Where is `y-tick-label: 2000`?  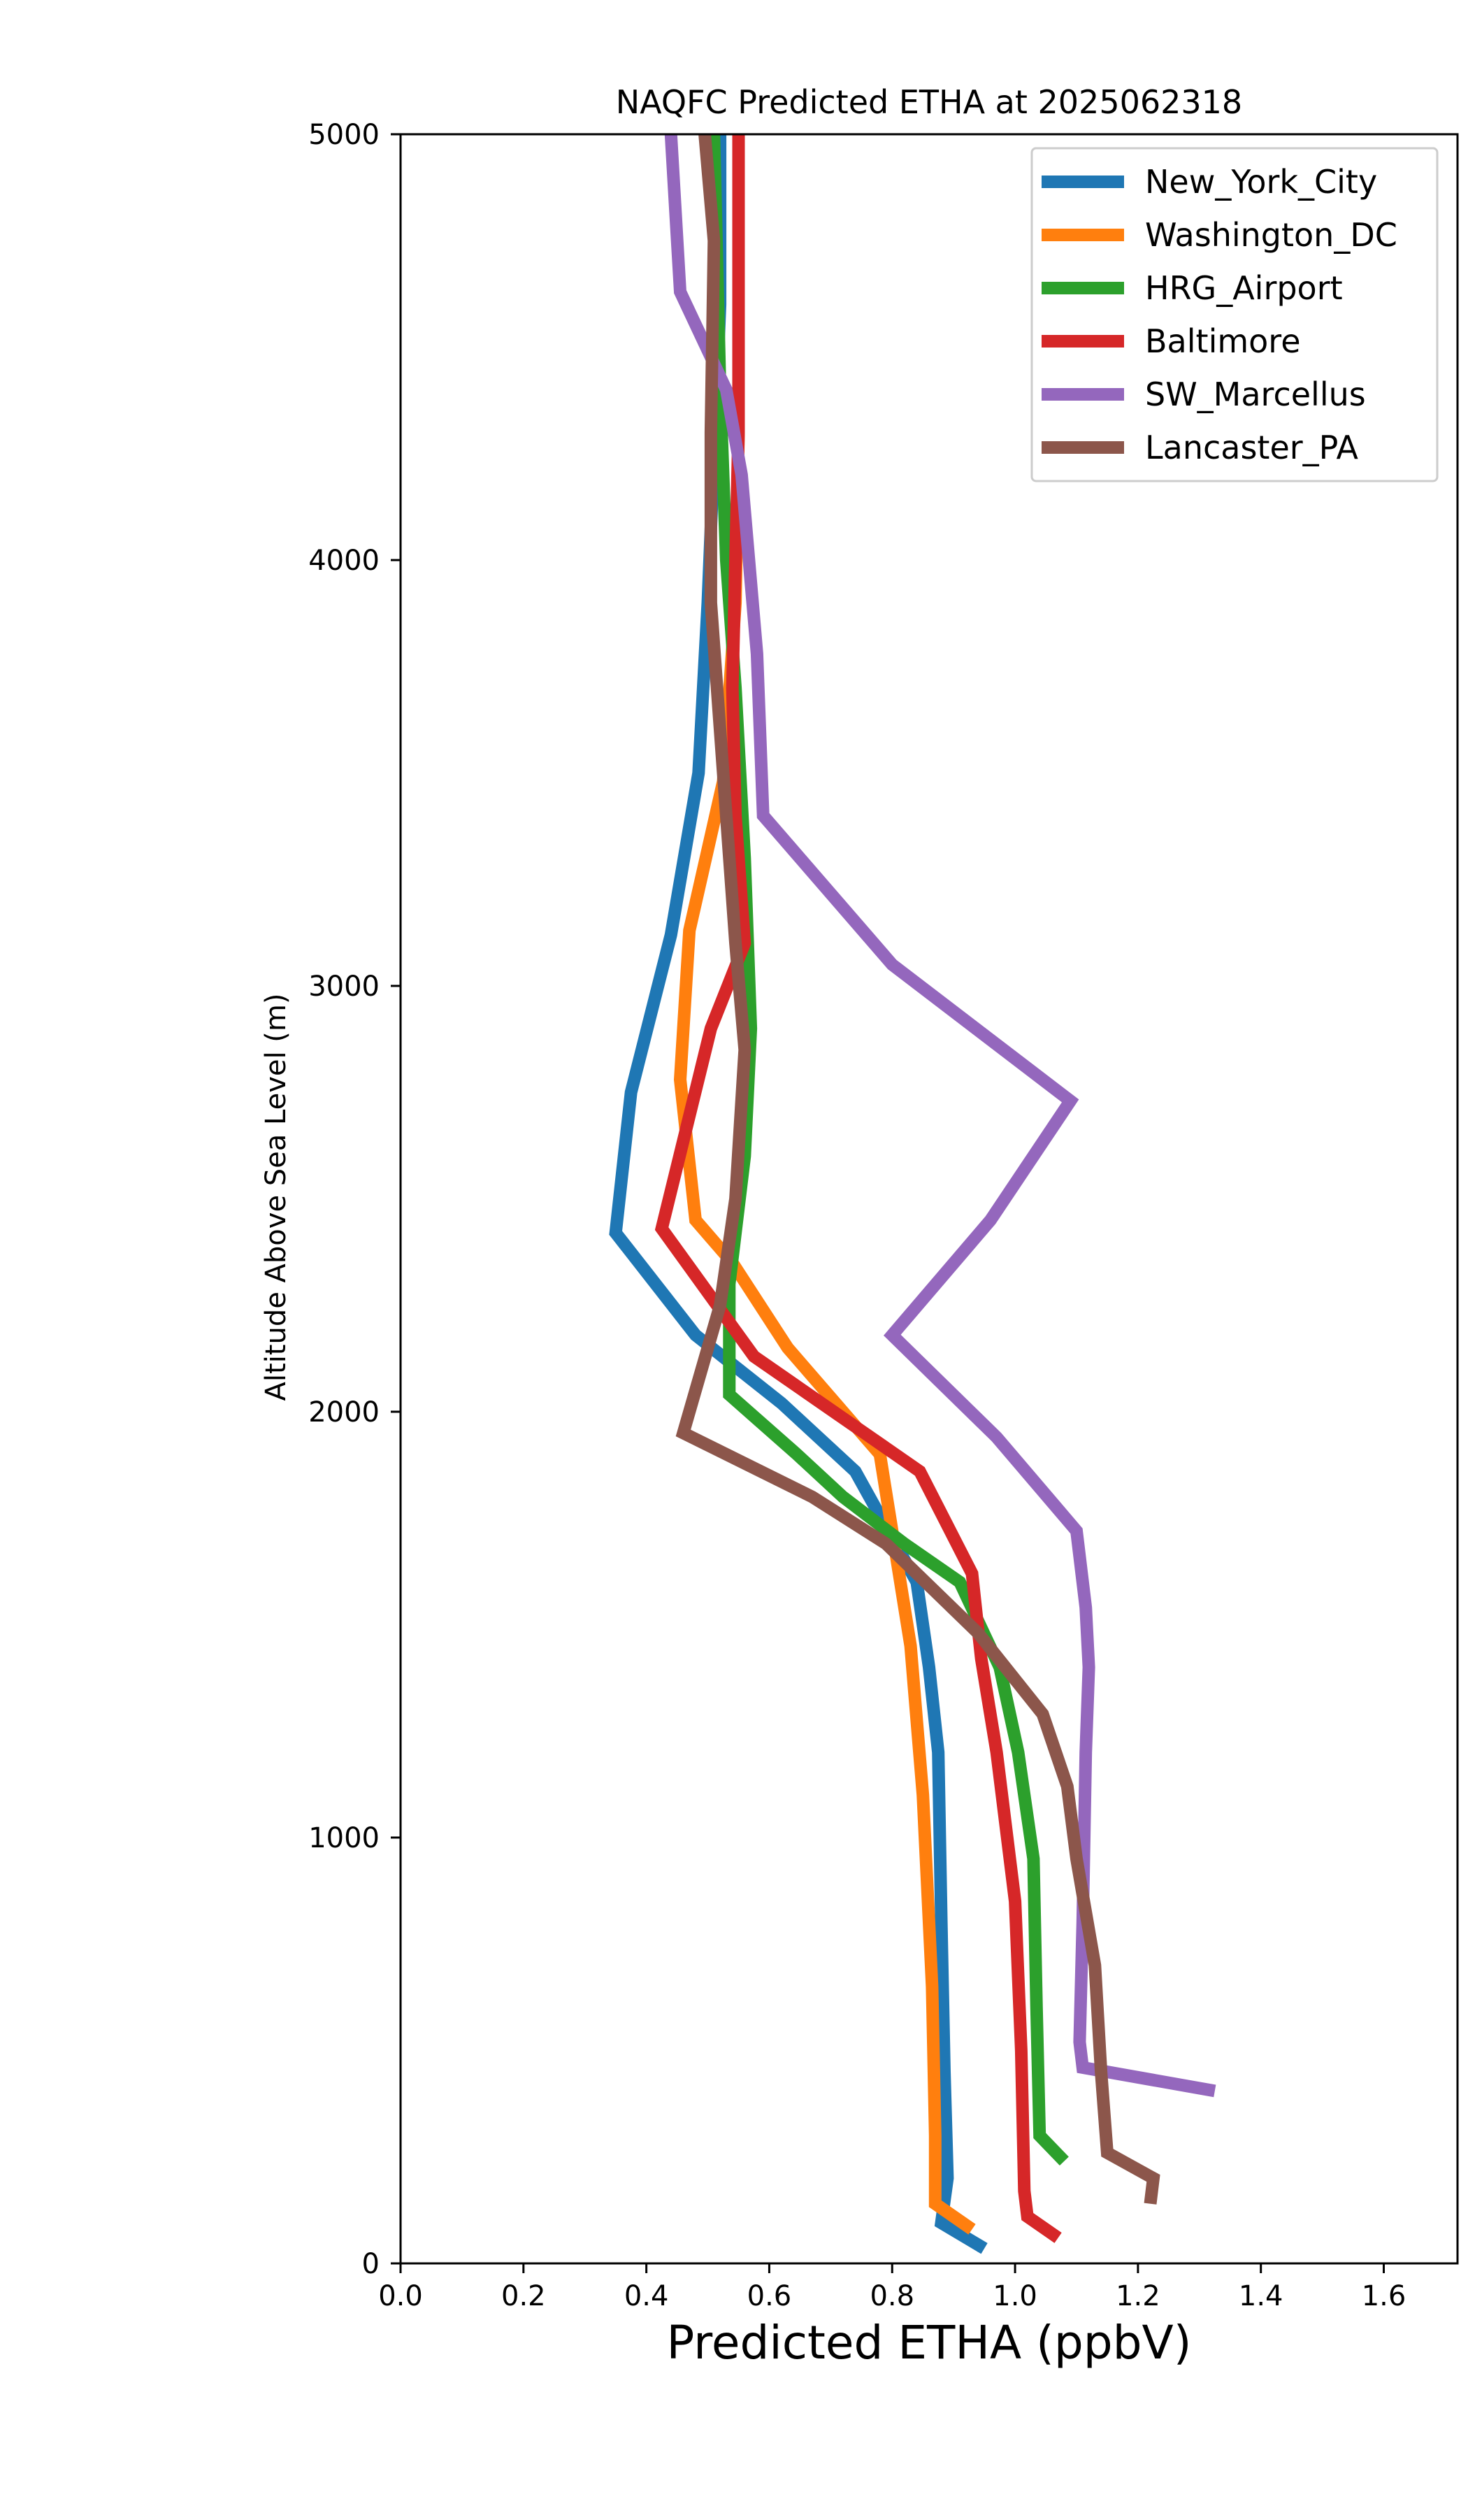
y-tick-label: 2000 is located at coordinates (344, 1412).